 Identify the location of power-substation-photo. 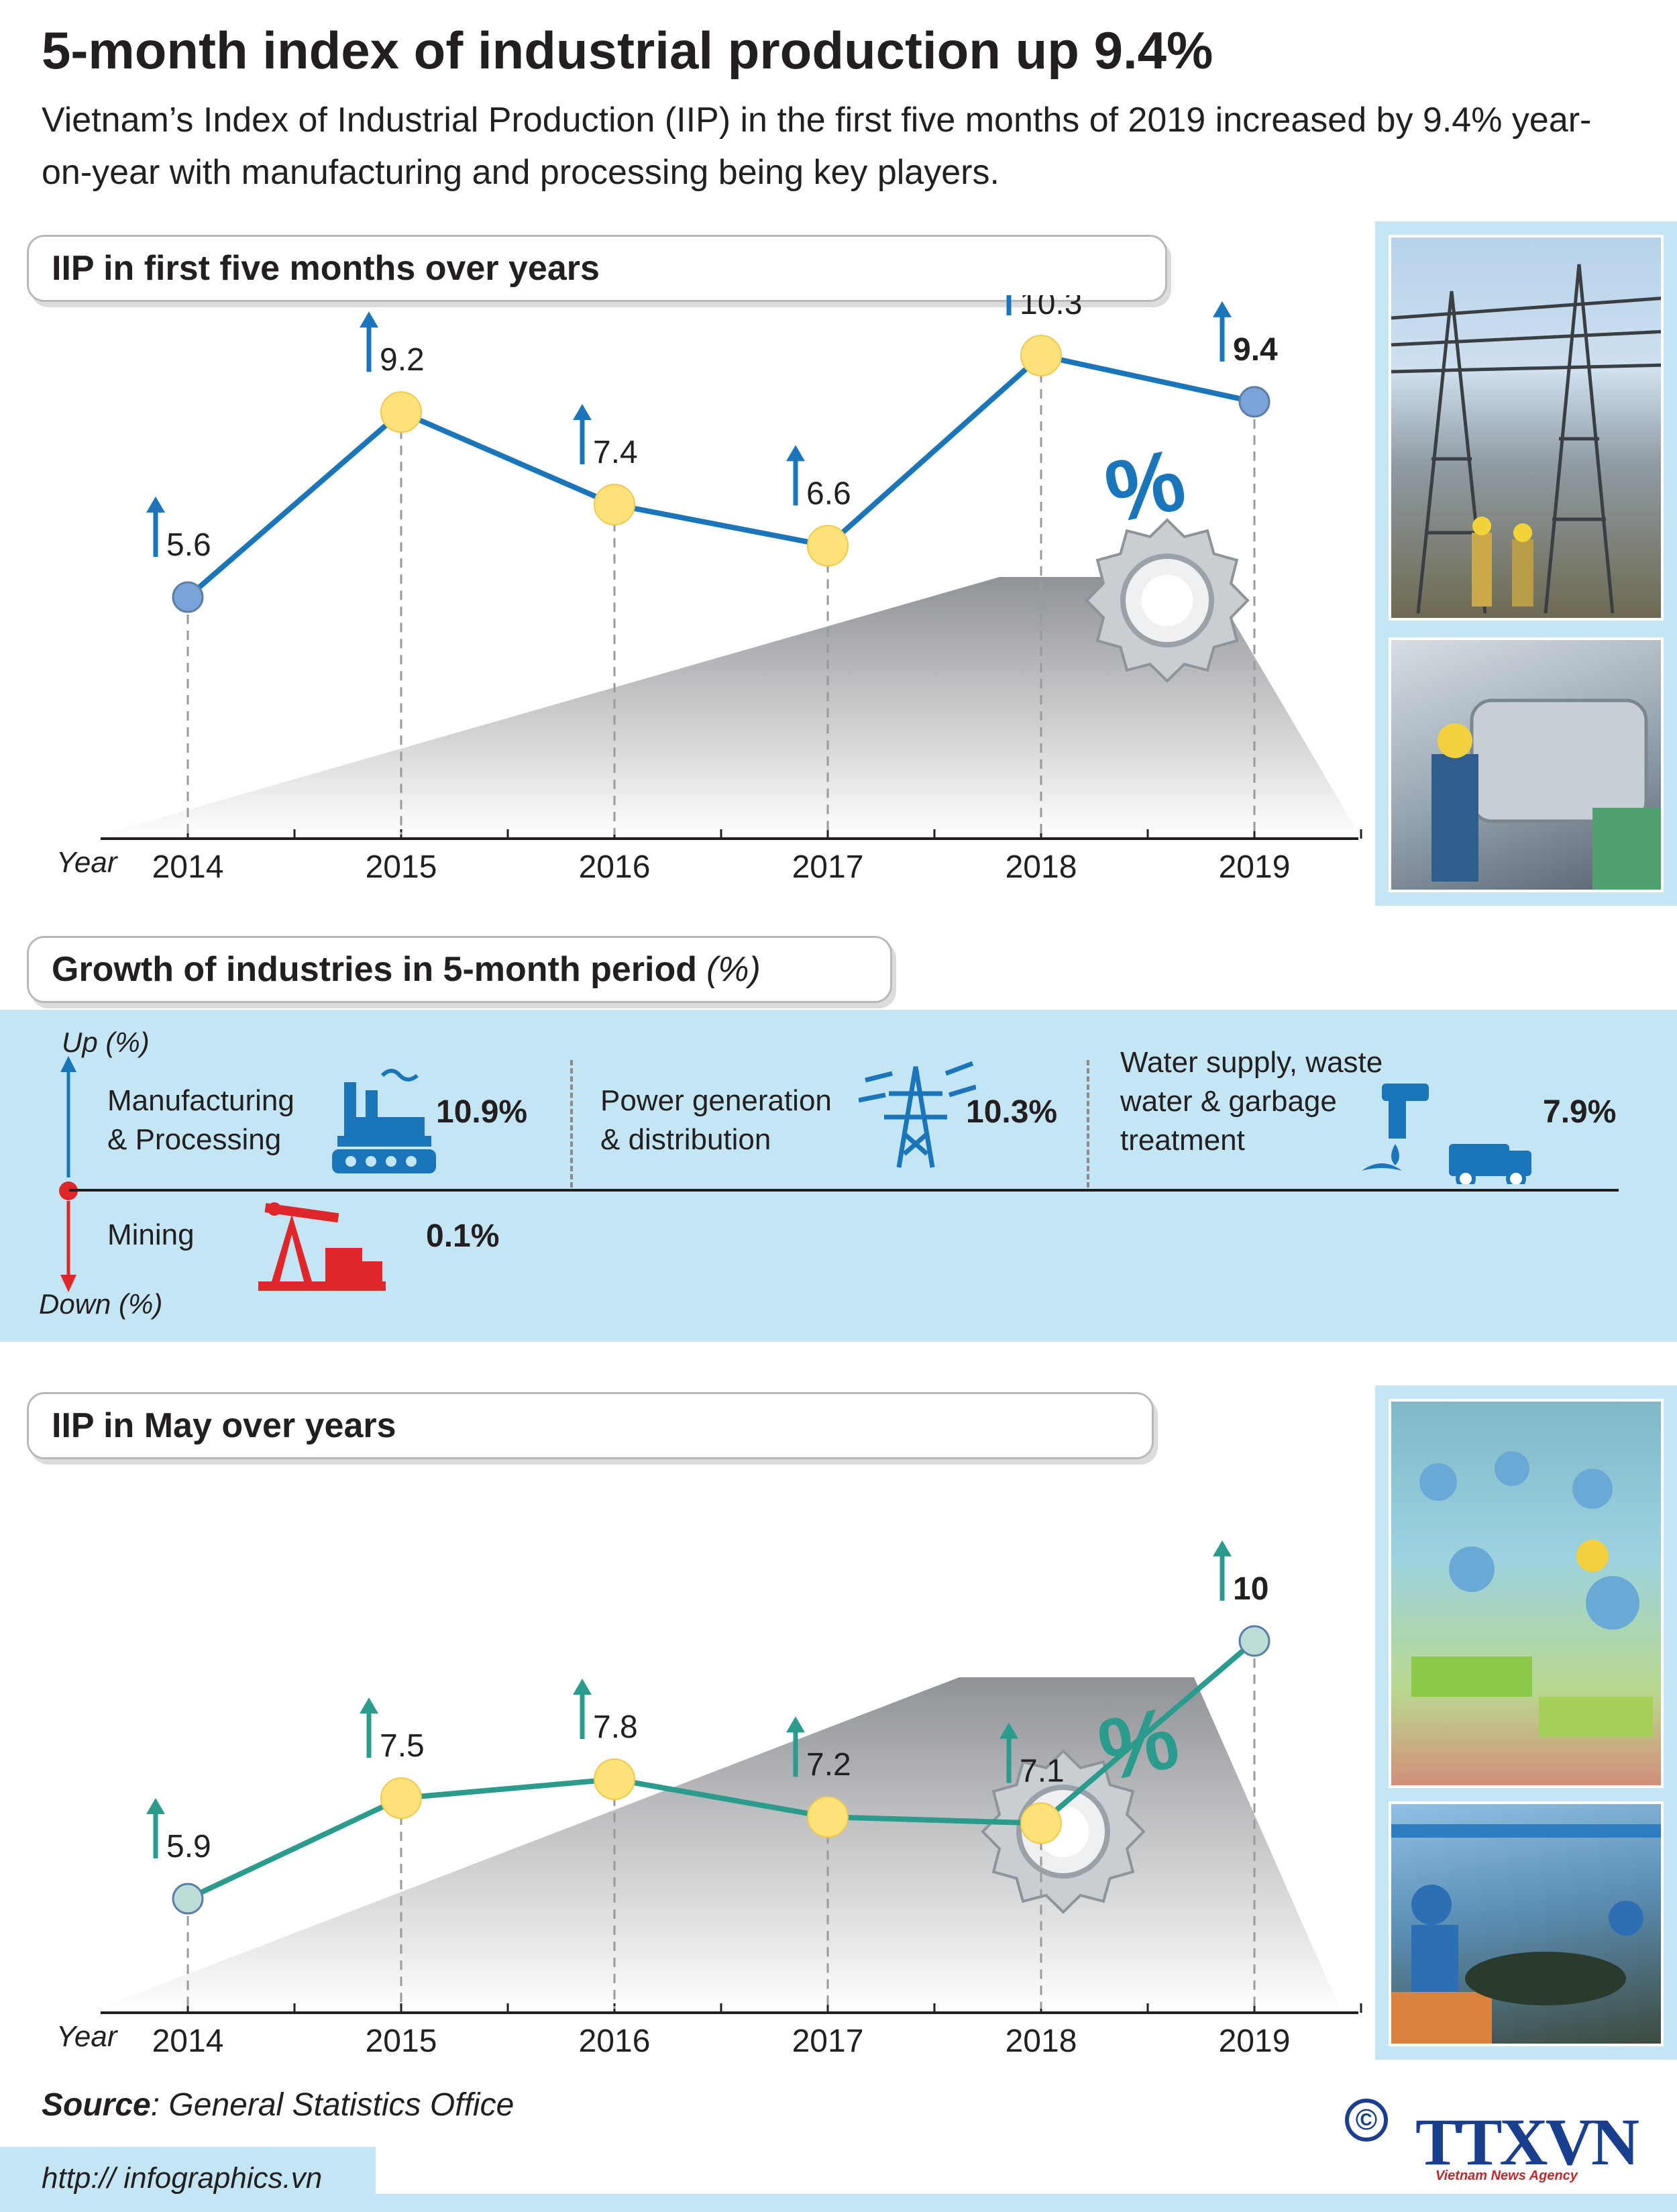
(1526, 428).